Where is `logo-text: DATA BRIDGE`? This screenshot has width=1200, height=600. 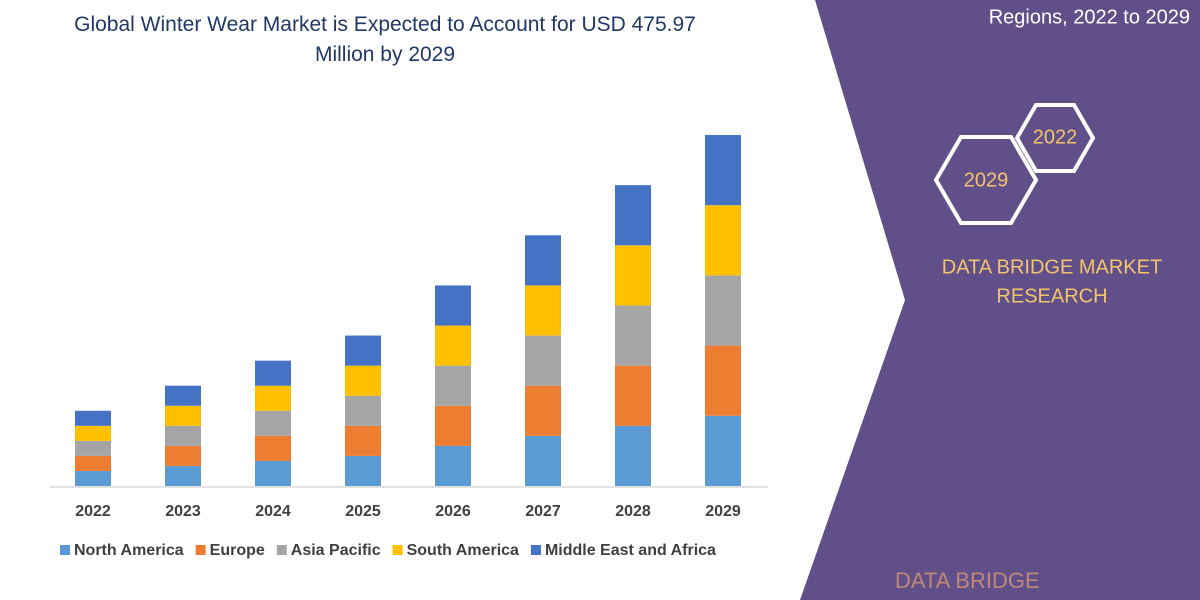 logo-text: DATA BRIDGE is located at coordinates (967, 580).